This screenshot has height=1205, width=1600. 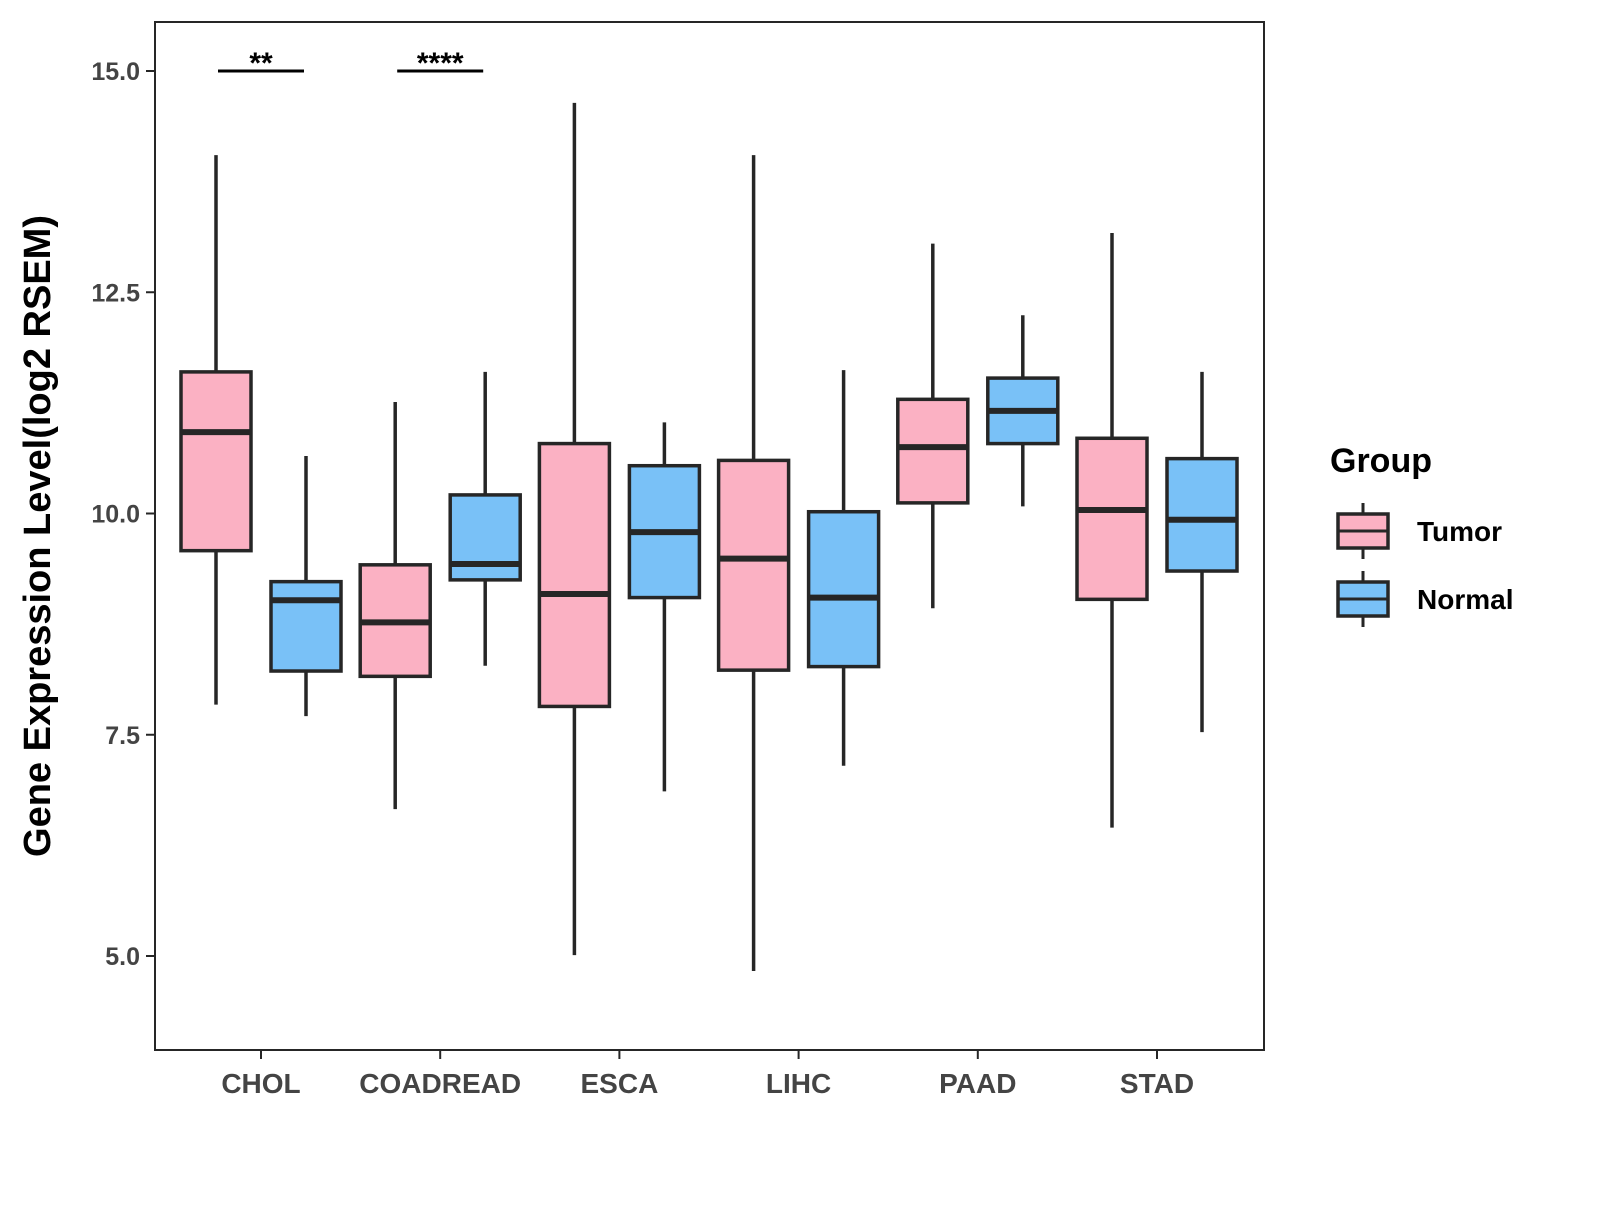 What do you see at coordinates (115, 72) in the screenshot?
I see `y-tick-label: 15.0` at bounding box center [115, 72].